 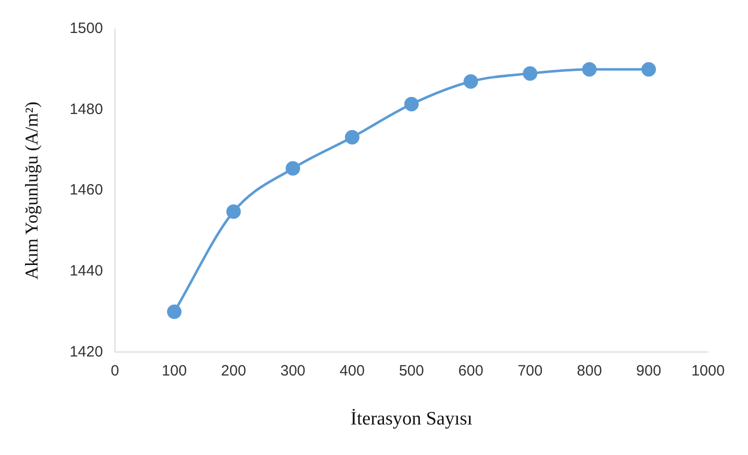 I want to click on y-tick-label: 1460, so click(x=86, y=190).